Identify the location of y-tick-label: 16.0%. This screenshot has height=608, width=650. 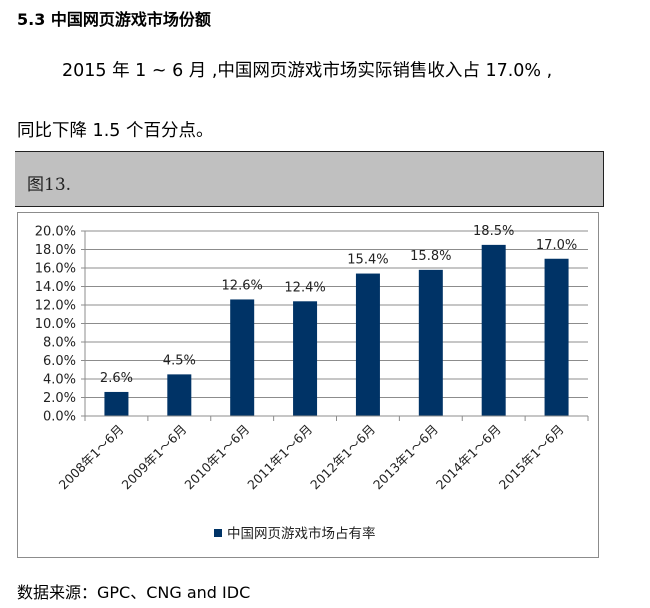
(55, 269).